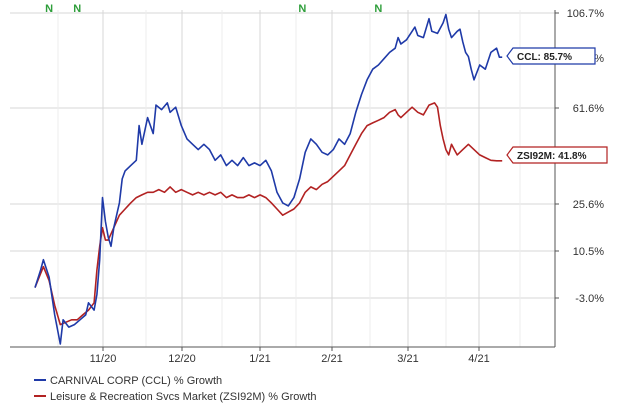  I want to click on y-tick-label: 25.6%, so click(588, 205).